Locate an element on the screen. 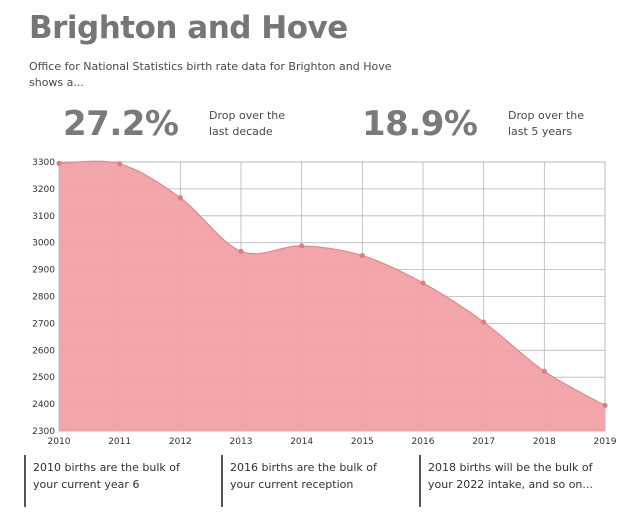 This screenshot has width=630, height=527. y-tick-label-3000: 3000 is located at coordinates (43, 244).